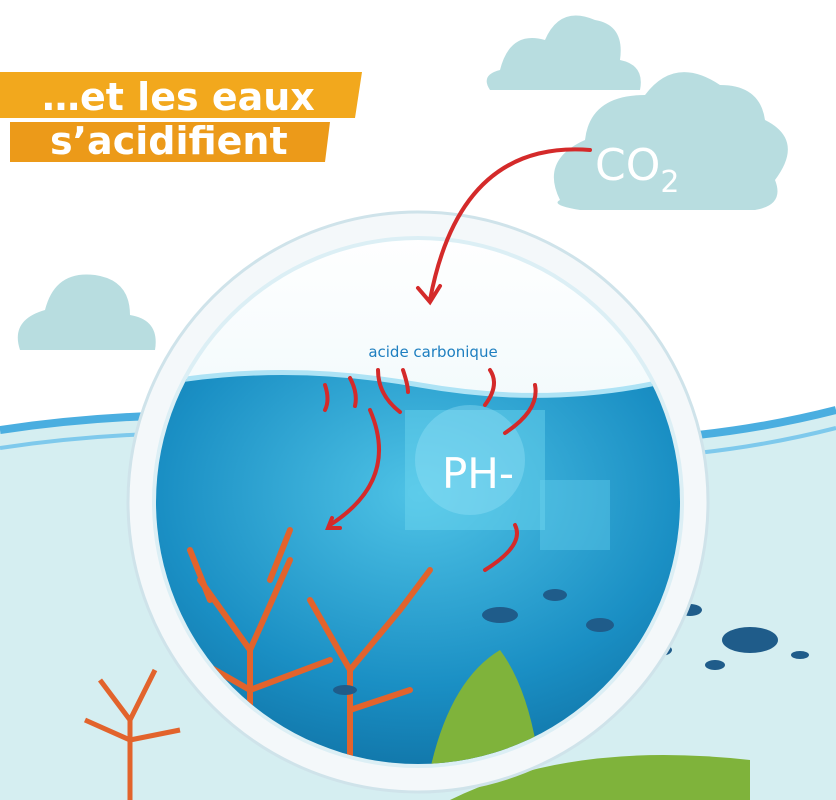 The image size is (836, 800). Describe the element at coordinates (478, 473) in the screenshot. I see `ph-label: PH-` at that location.